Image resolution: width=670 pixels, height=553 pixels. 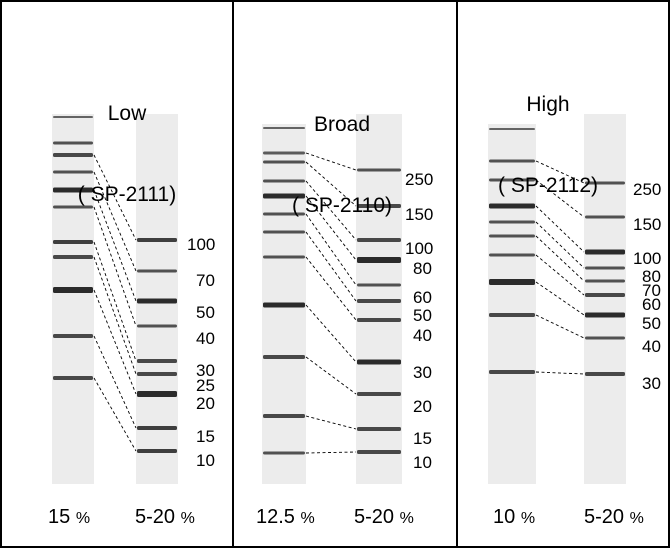 I want to click on panel-title-line2: ( SP-2112), so click(x=548, y=185).